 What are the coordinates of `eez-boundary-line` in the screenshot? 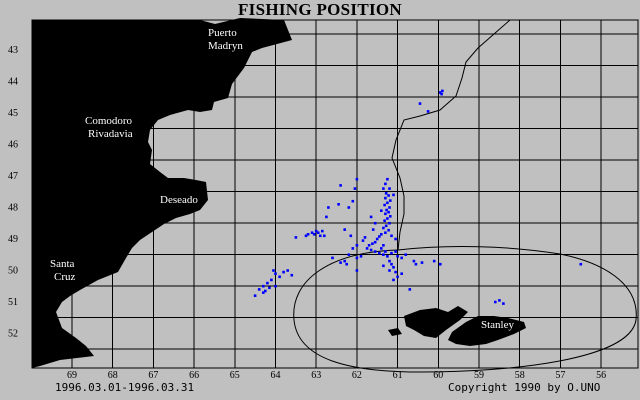 It's located at (451, 135).